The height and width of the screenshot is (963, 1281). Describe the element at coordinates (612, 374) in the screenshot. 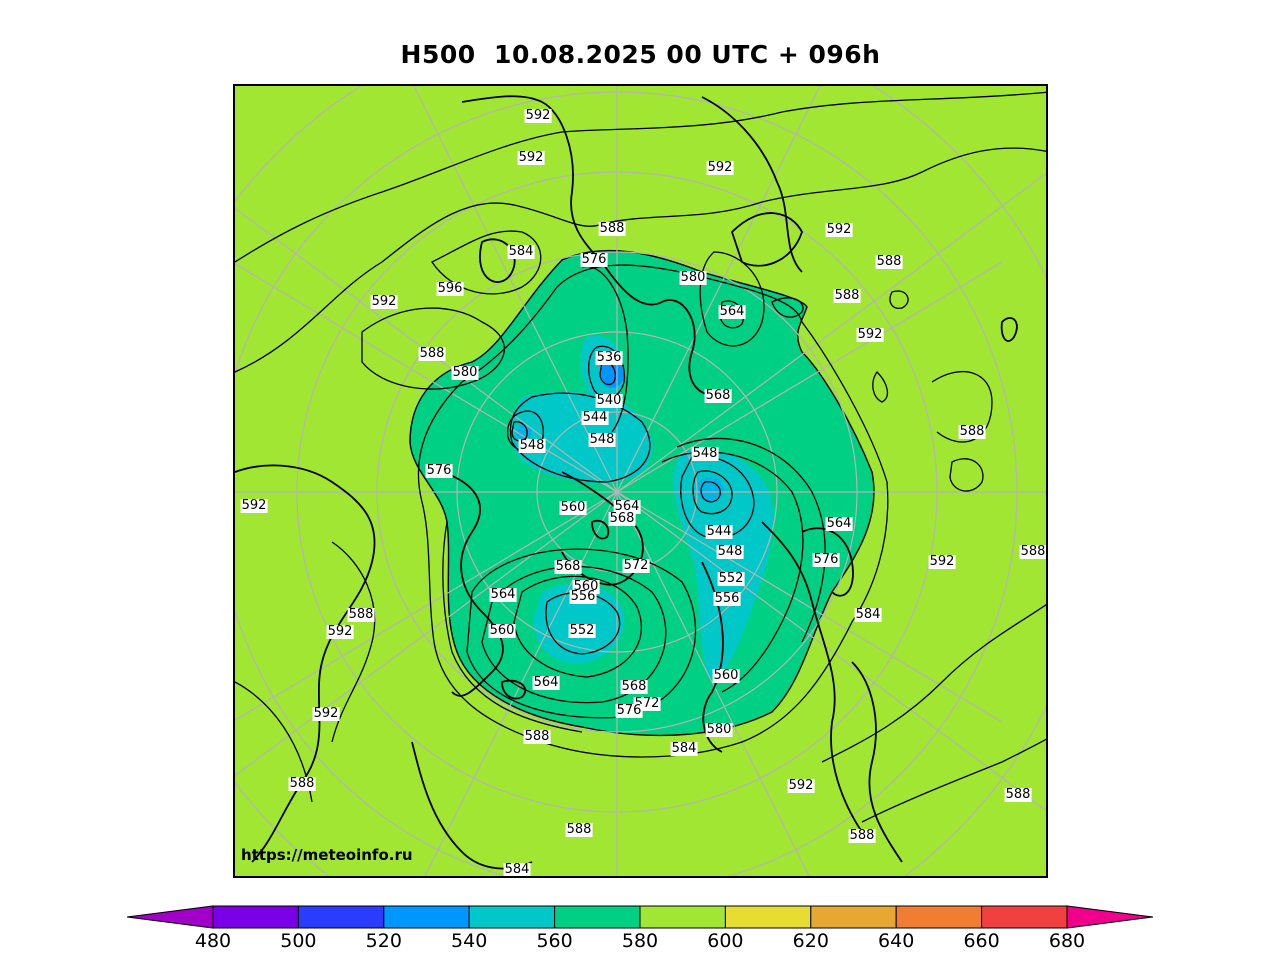

I see `low-core-pole` at that location.